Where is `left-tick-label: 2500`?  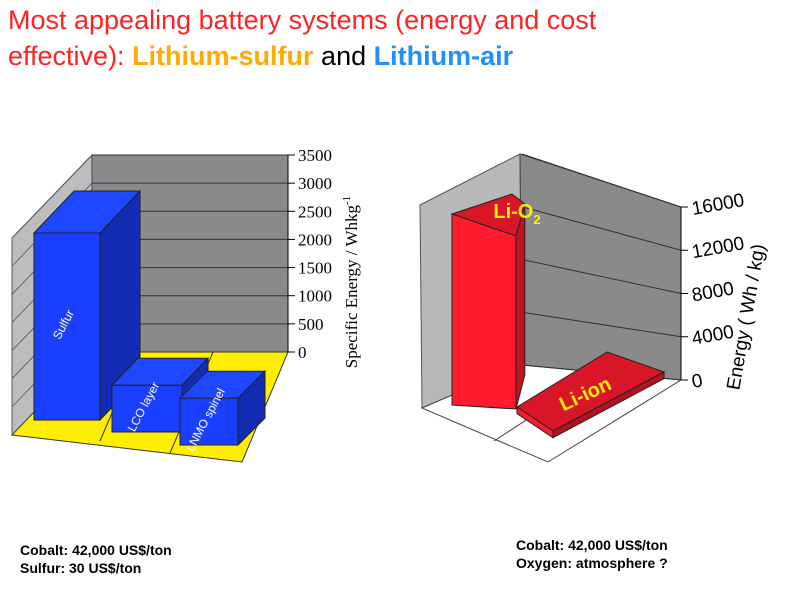 left-tick-label: 2500 is located at coordinates (315, 211).